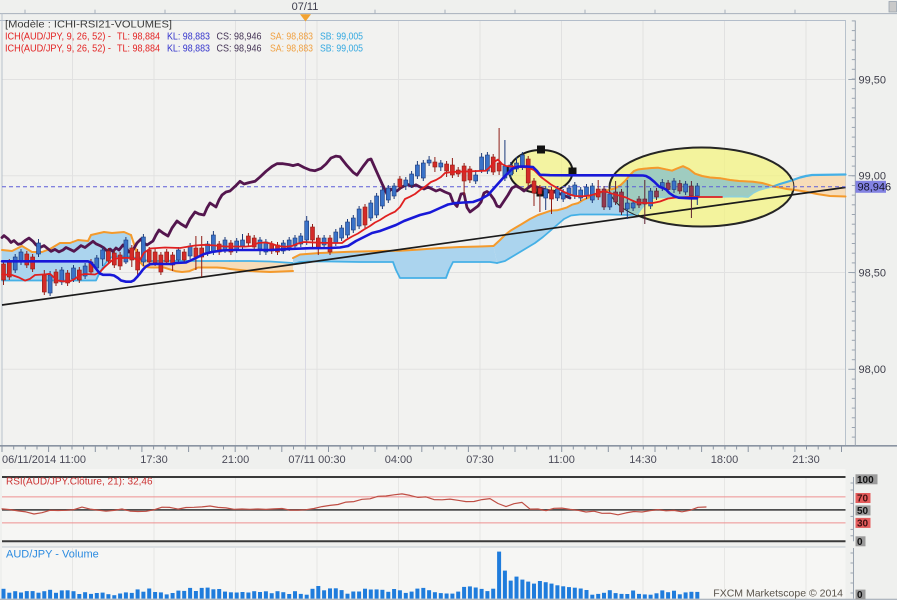 Image resolution: width=897 pixels, height=600 pixels. I want to click on svg-text: 06/11/2014 11:00, so click(44, 460).